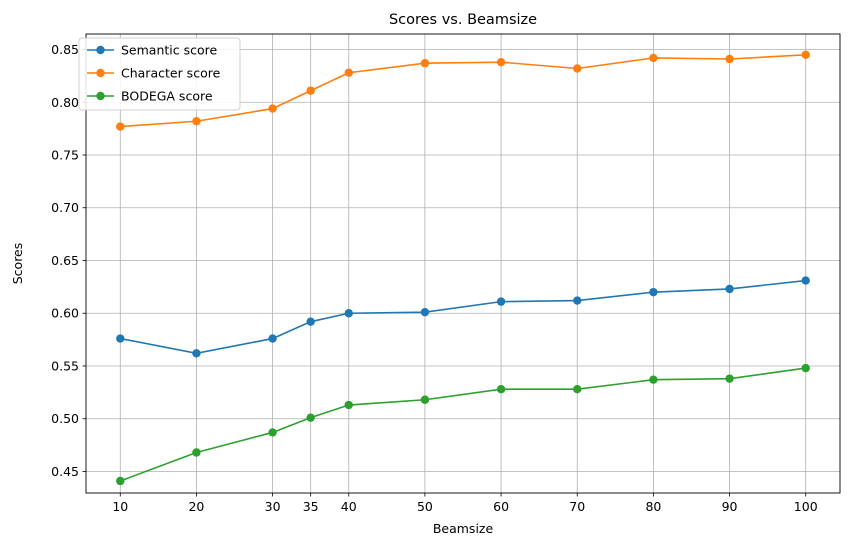  I want to click on legend-item: Character score, so click(154, 73).